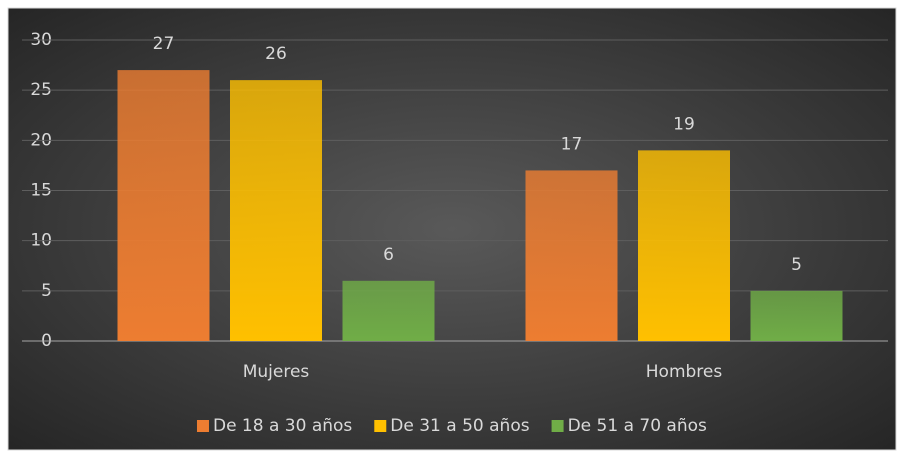 The image size is (904, 458). What do you see at coordinates (282, 426) in the screenshot?
I see `legend-label: De 18 a 30 años` at bounding box center [282, 426].